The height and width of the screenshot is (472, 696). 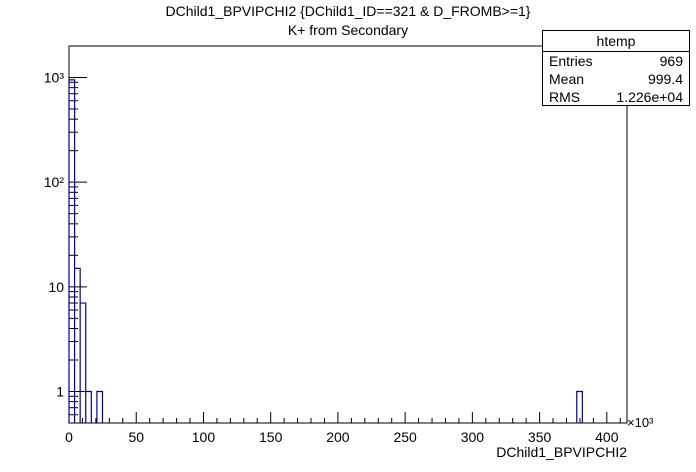 I want to click on chart-subtitle: K+ from Secondary, so click(x=348, y=30).